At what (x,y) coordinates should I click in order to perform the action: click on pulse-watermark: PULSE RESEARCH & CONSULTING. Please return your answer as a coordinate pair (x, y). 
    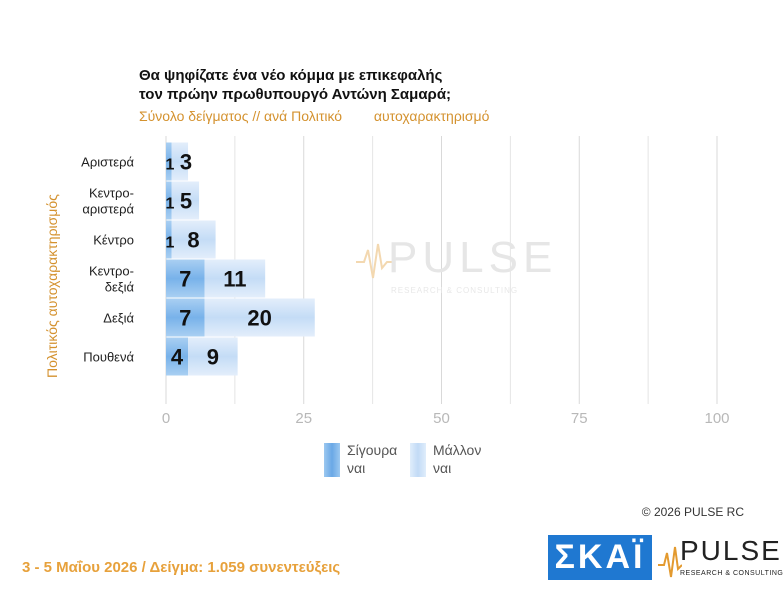
    Looking at the image, I should click on (456, 264).